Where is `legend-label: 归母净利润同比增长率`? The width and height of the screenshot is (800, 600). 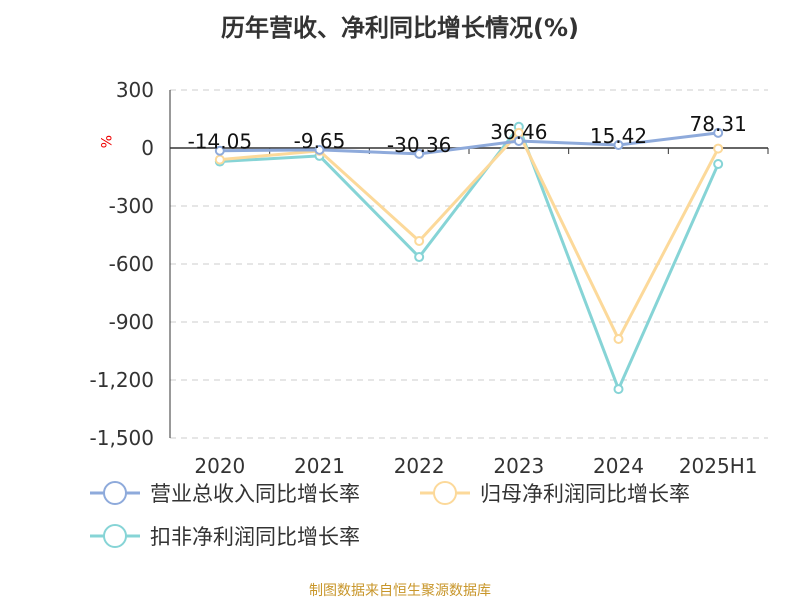
legend-label: 归母净利润同比增长率 is located at coordinates (585, 494).